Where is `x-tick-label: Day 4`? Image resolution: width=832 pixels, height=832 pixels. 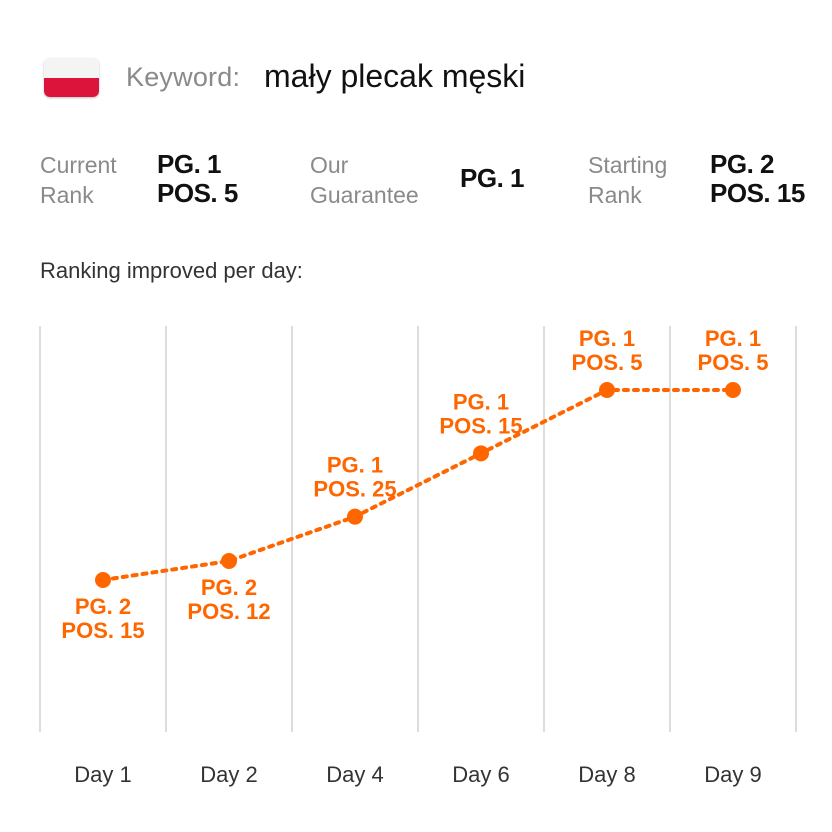
x-tick-label: Day 4 is located at coordinates (354, 774).